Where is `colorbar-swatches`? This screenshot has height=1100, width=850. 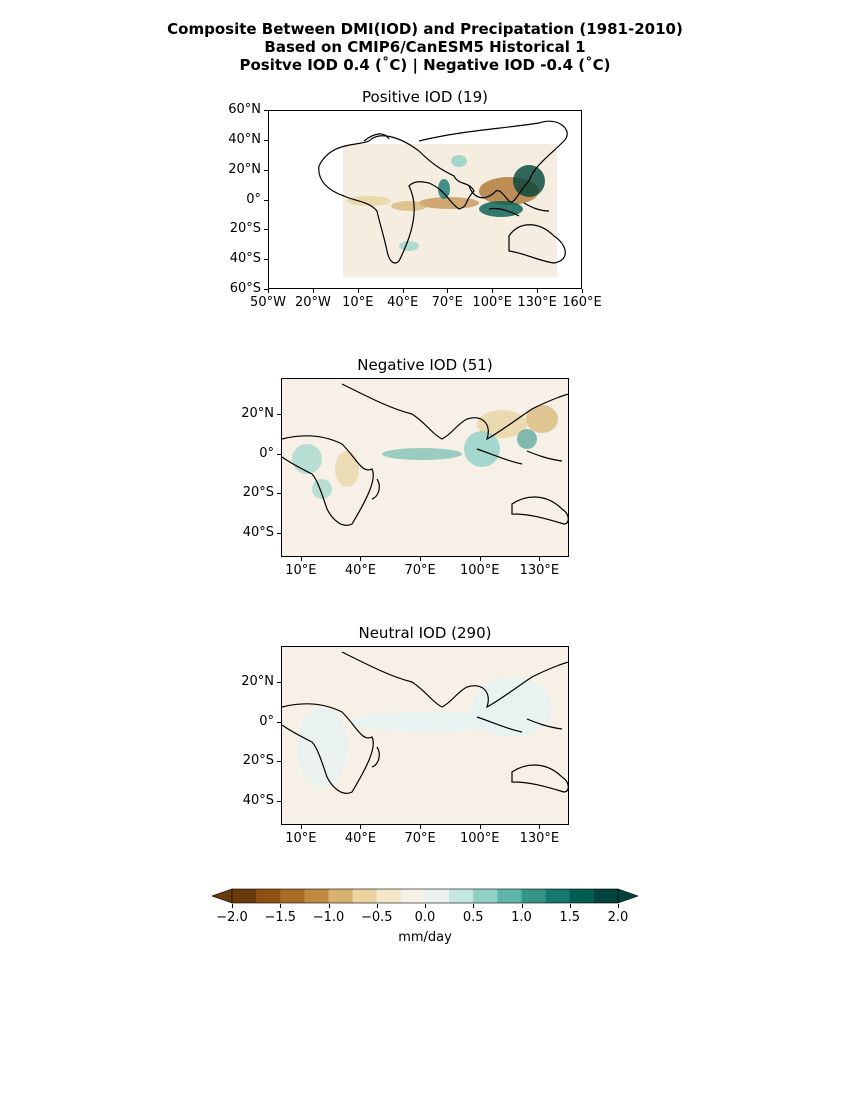
colorbar-swatches is located at coordinates (425, 896).